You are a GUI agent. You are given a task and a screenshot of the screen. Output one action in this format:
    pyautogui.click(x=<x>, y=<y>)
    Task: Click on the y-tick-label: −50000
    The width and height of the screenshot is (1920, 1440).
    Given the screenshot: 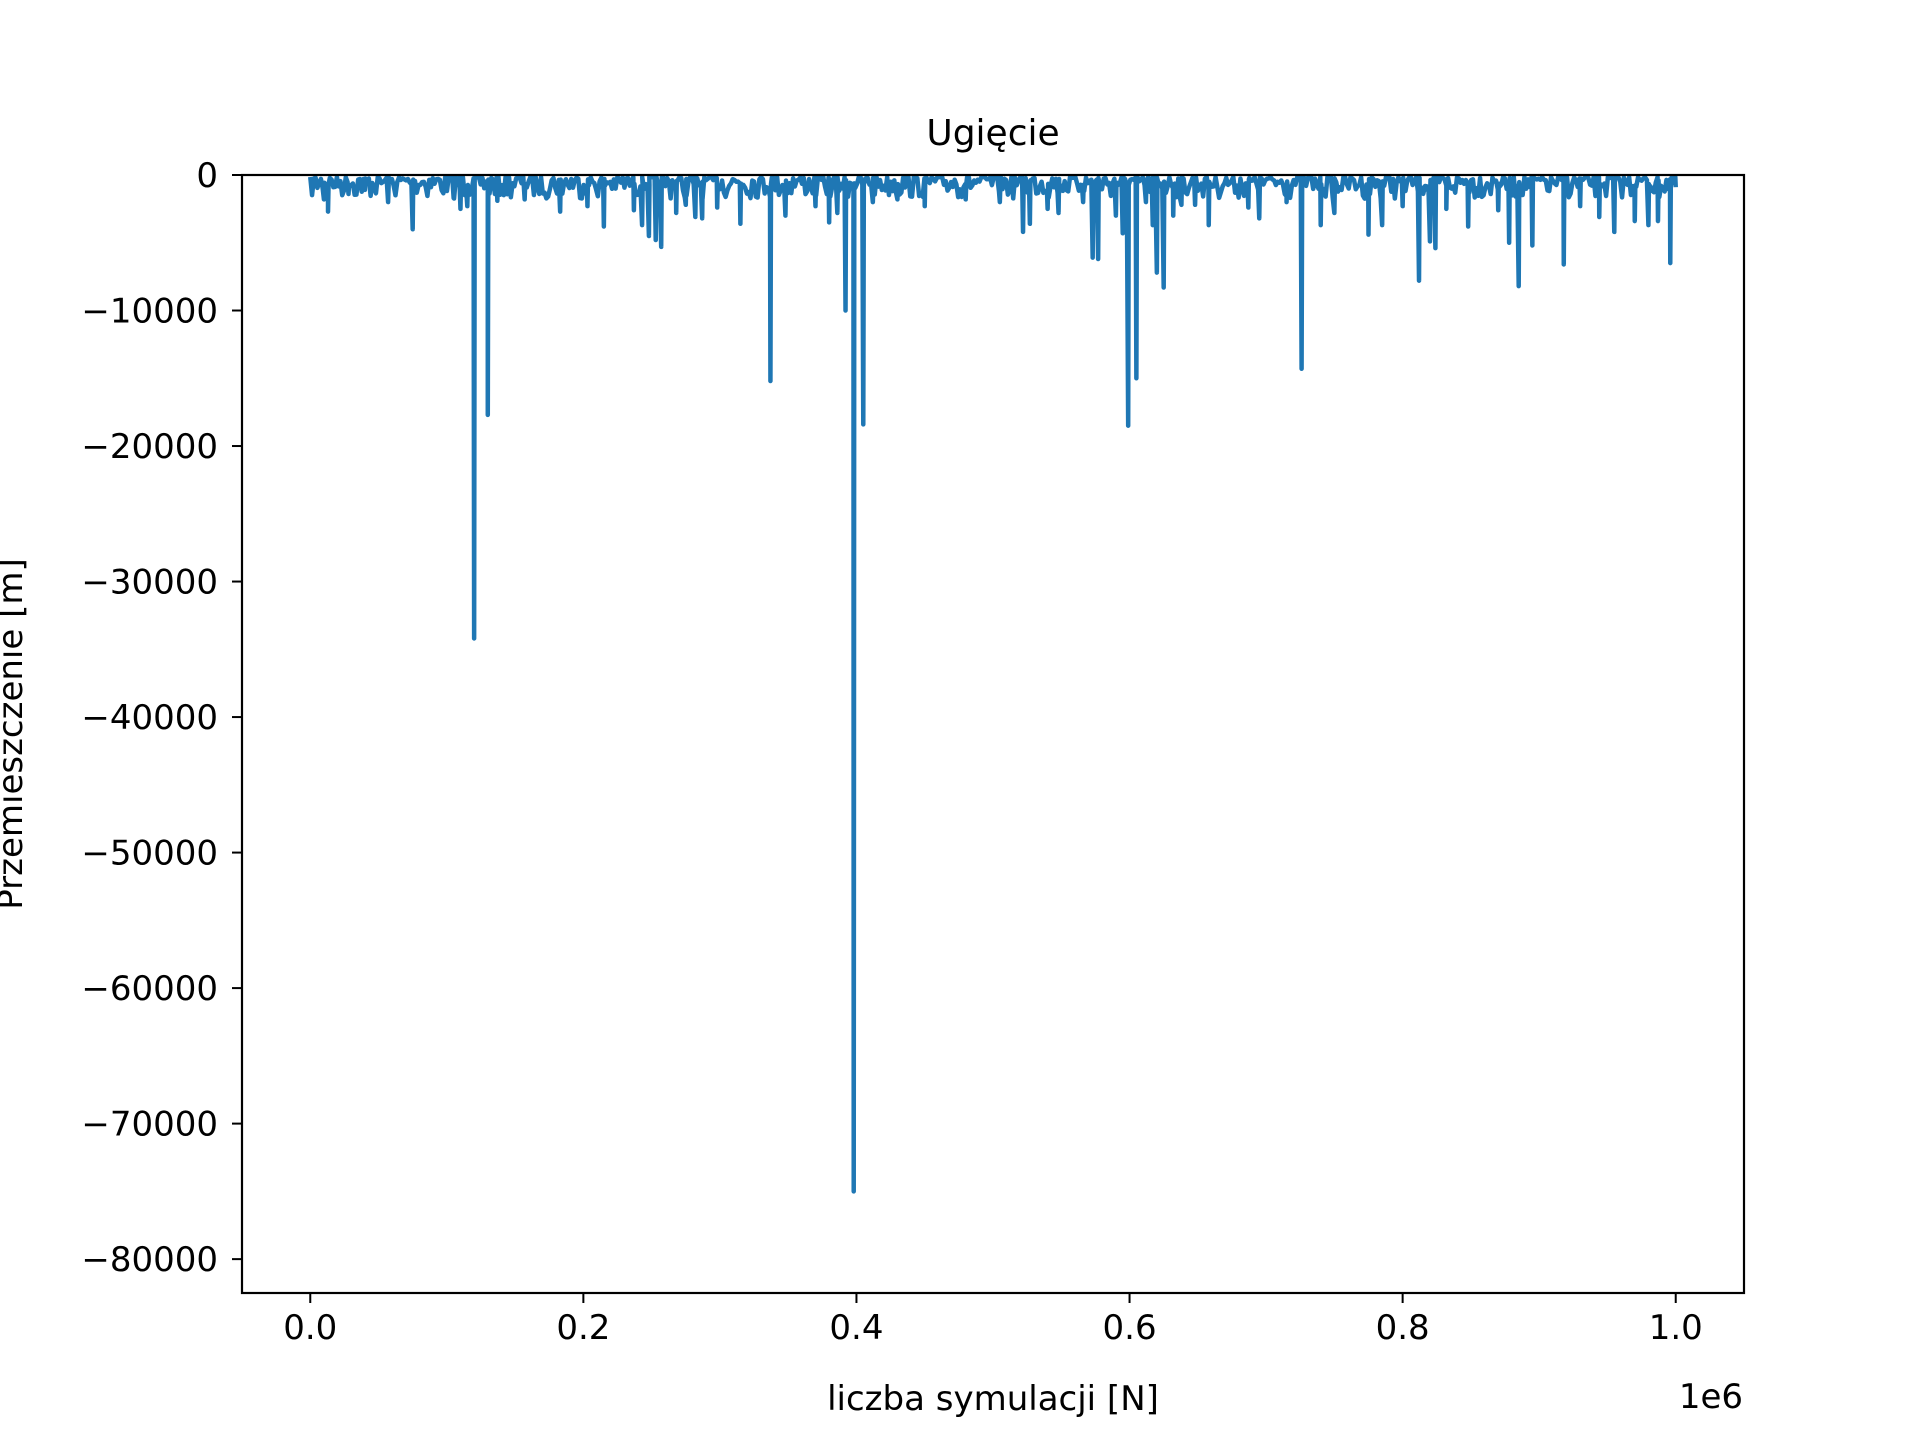 What is the action you would take?
    pyautogui.click(x=149, y=854)
    